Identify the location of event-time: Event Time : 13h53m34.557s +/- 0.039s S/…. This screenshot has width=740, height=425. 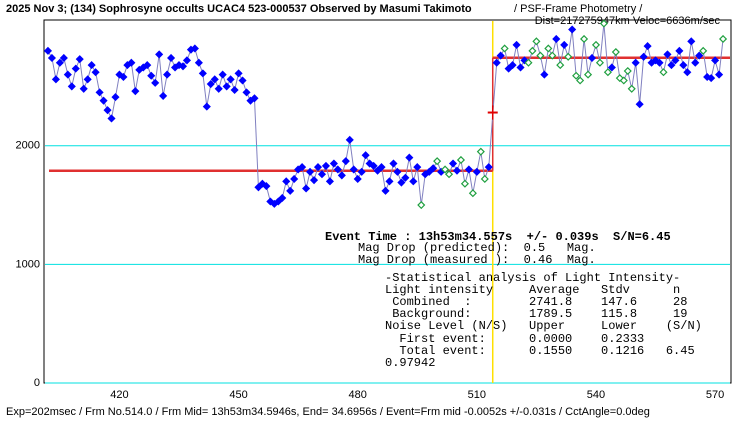
(498, 237).